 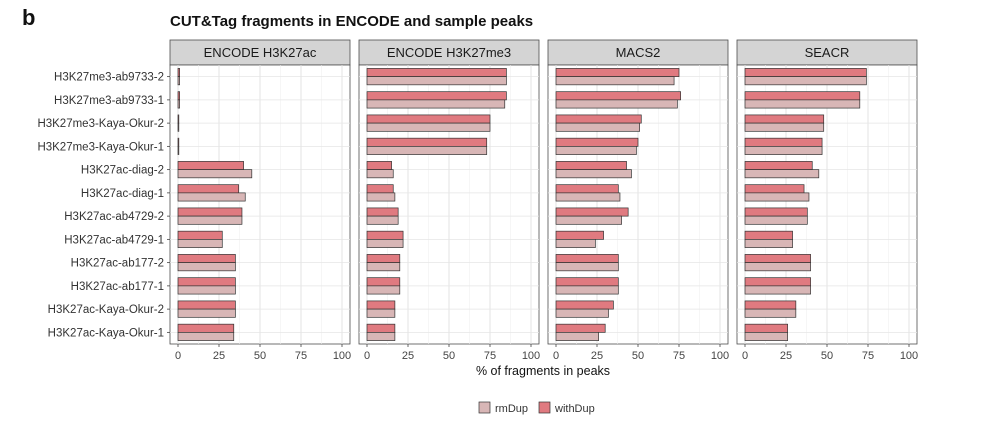 I want to click on category-label: H3K27me3-Kaya-Okur-1, so click(x=100, y=147).